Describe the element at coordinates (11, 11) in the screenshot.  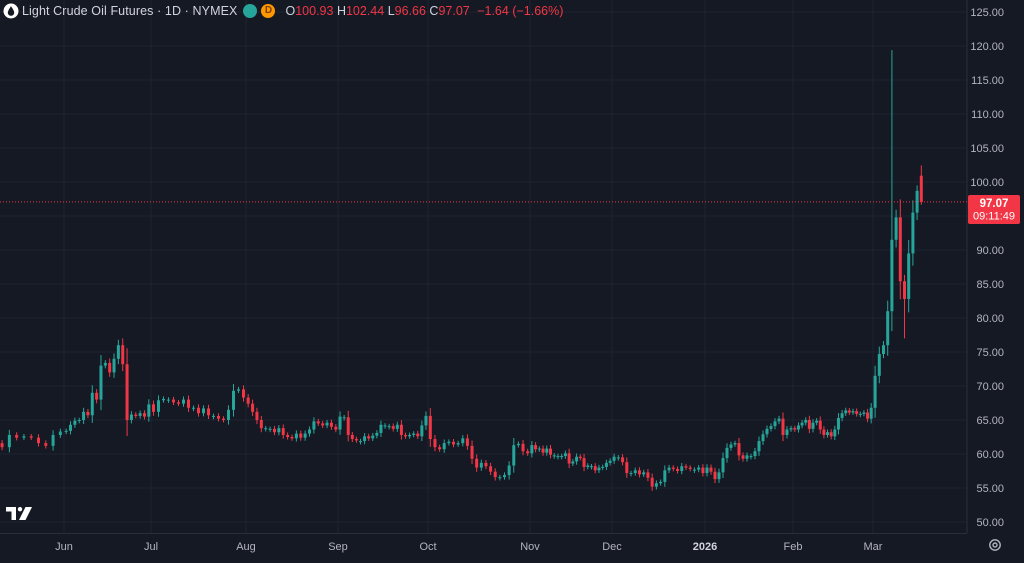
I see `oil-drop-icon` at that location.